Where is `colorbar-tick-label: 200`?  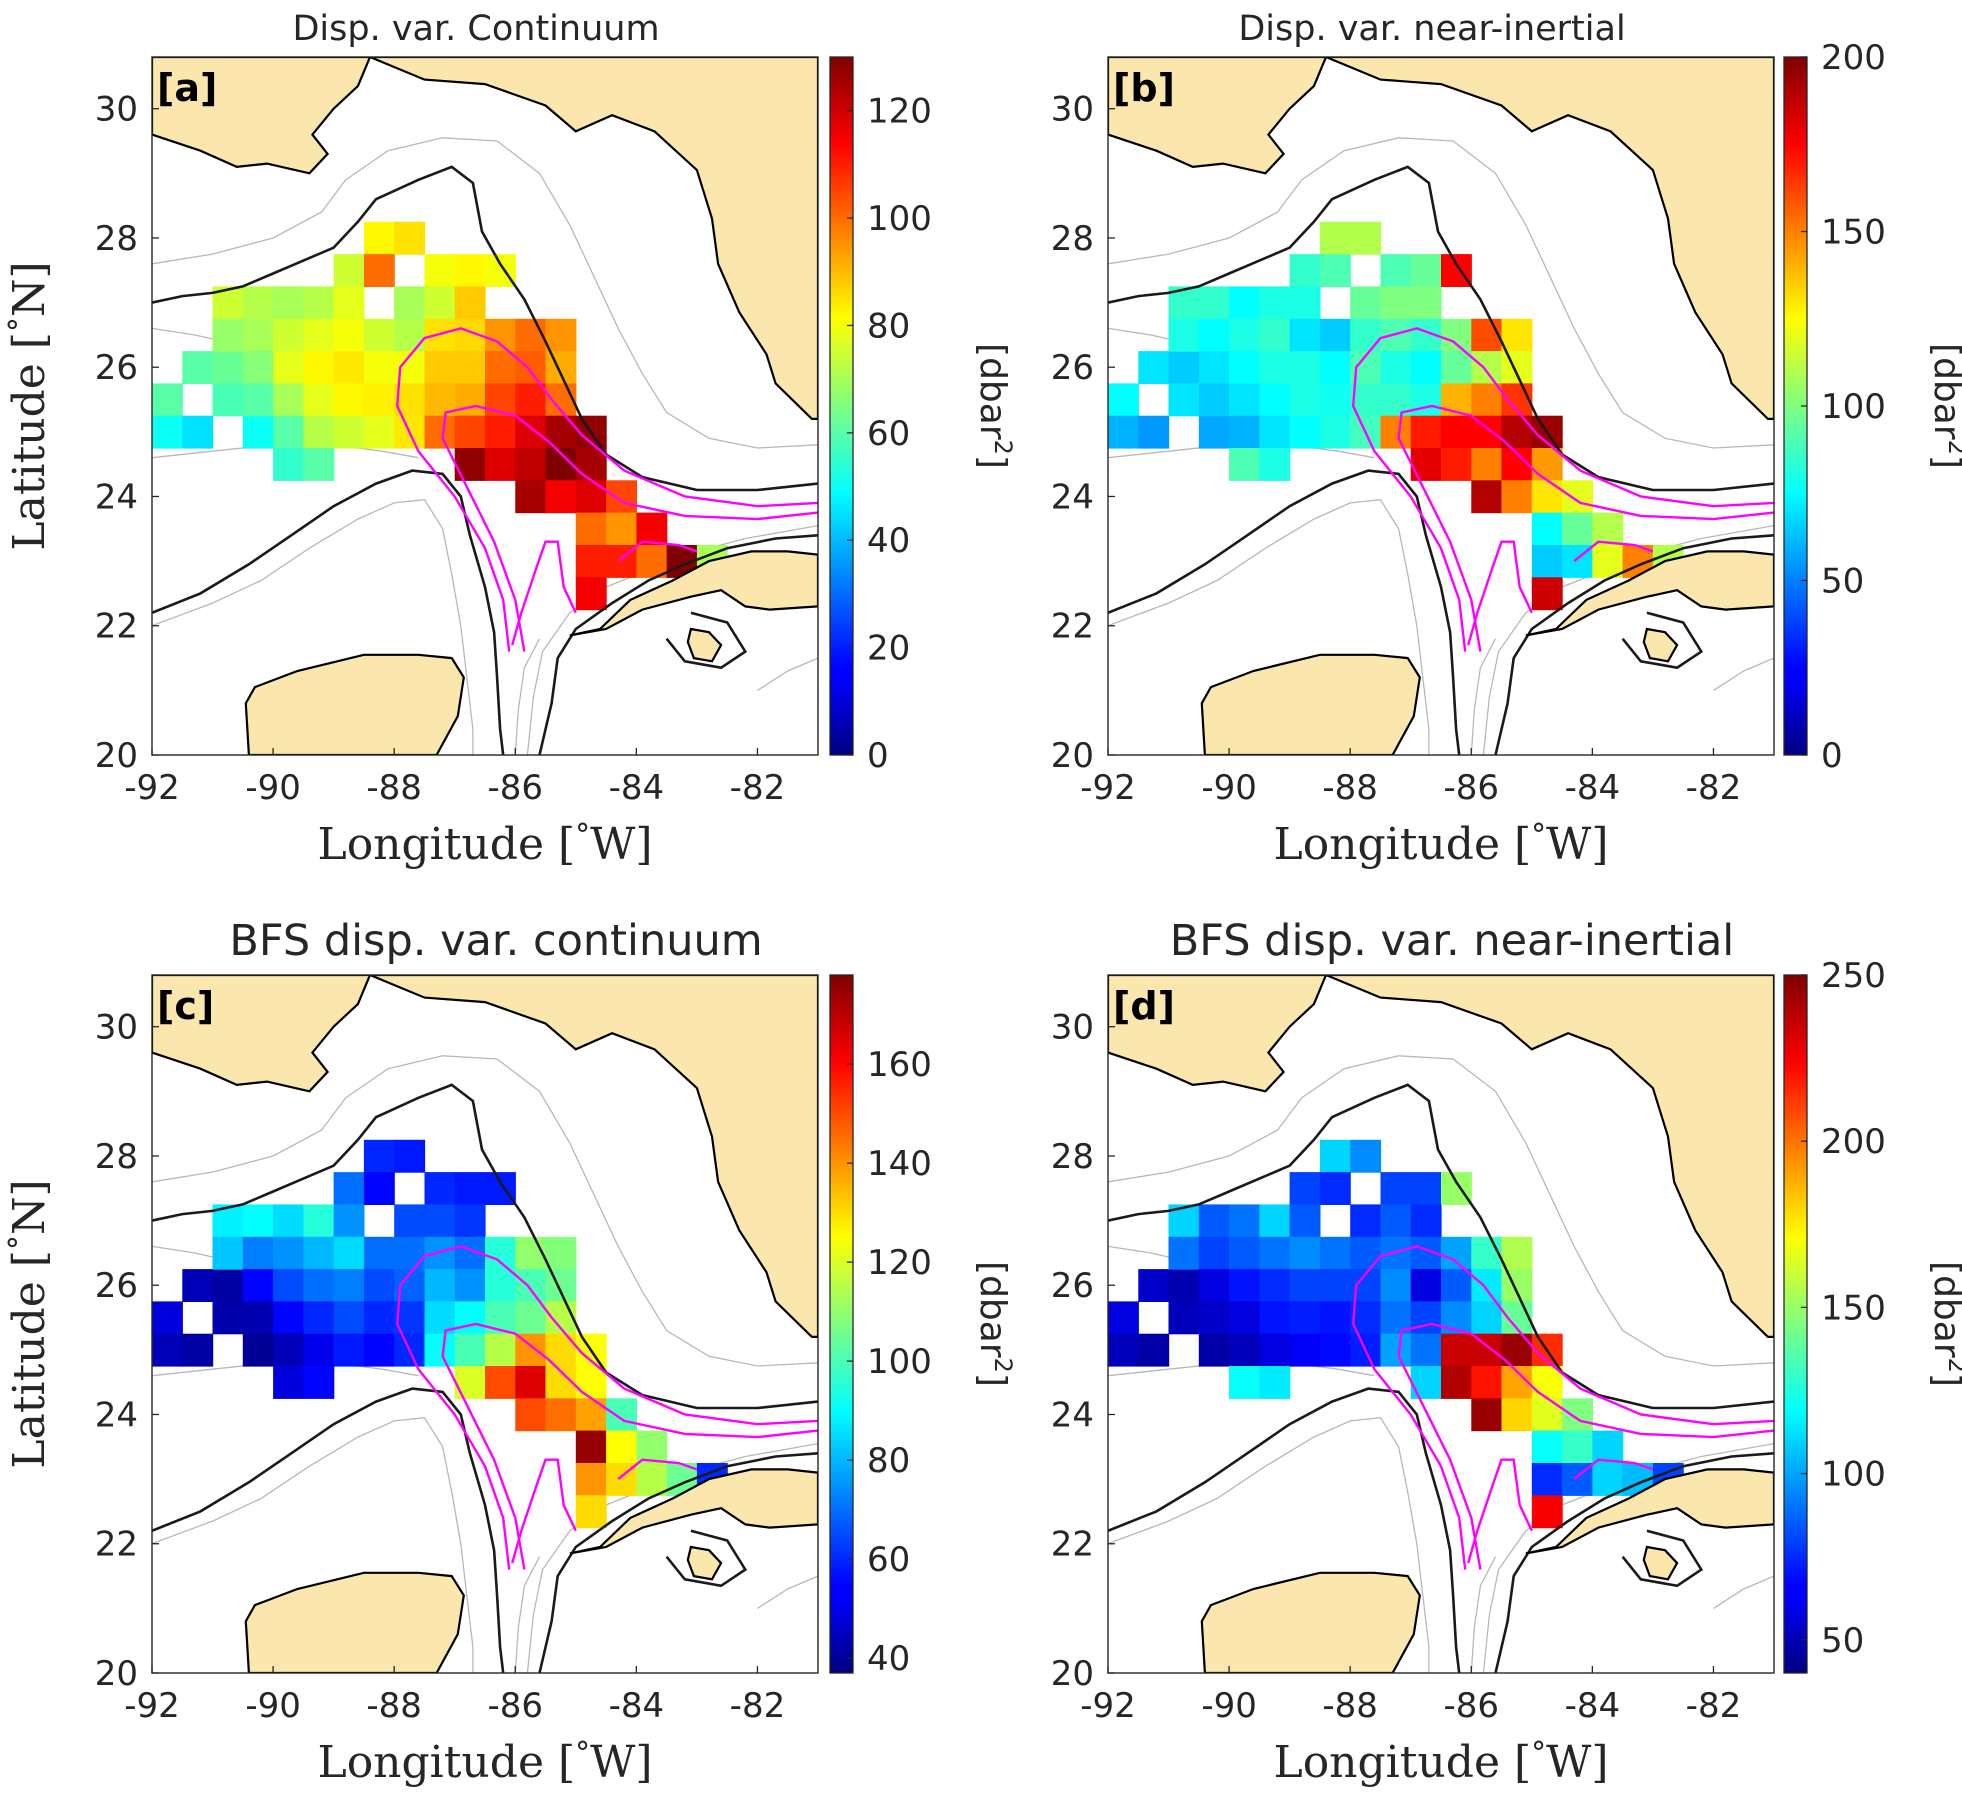 colorbar-tick-label: 200 is located at coordinates (1853, 58).